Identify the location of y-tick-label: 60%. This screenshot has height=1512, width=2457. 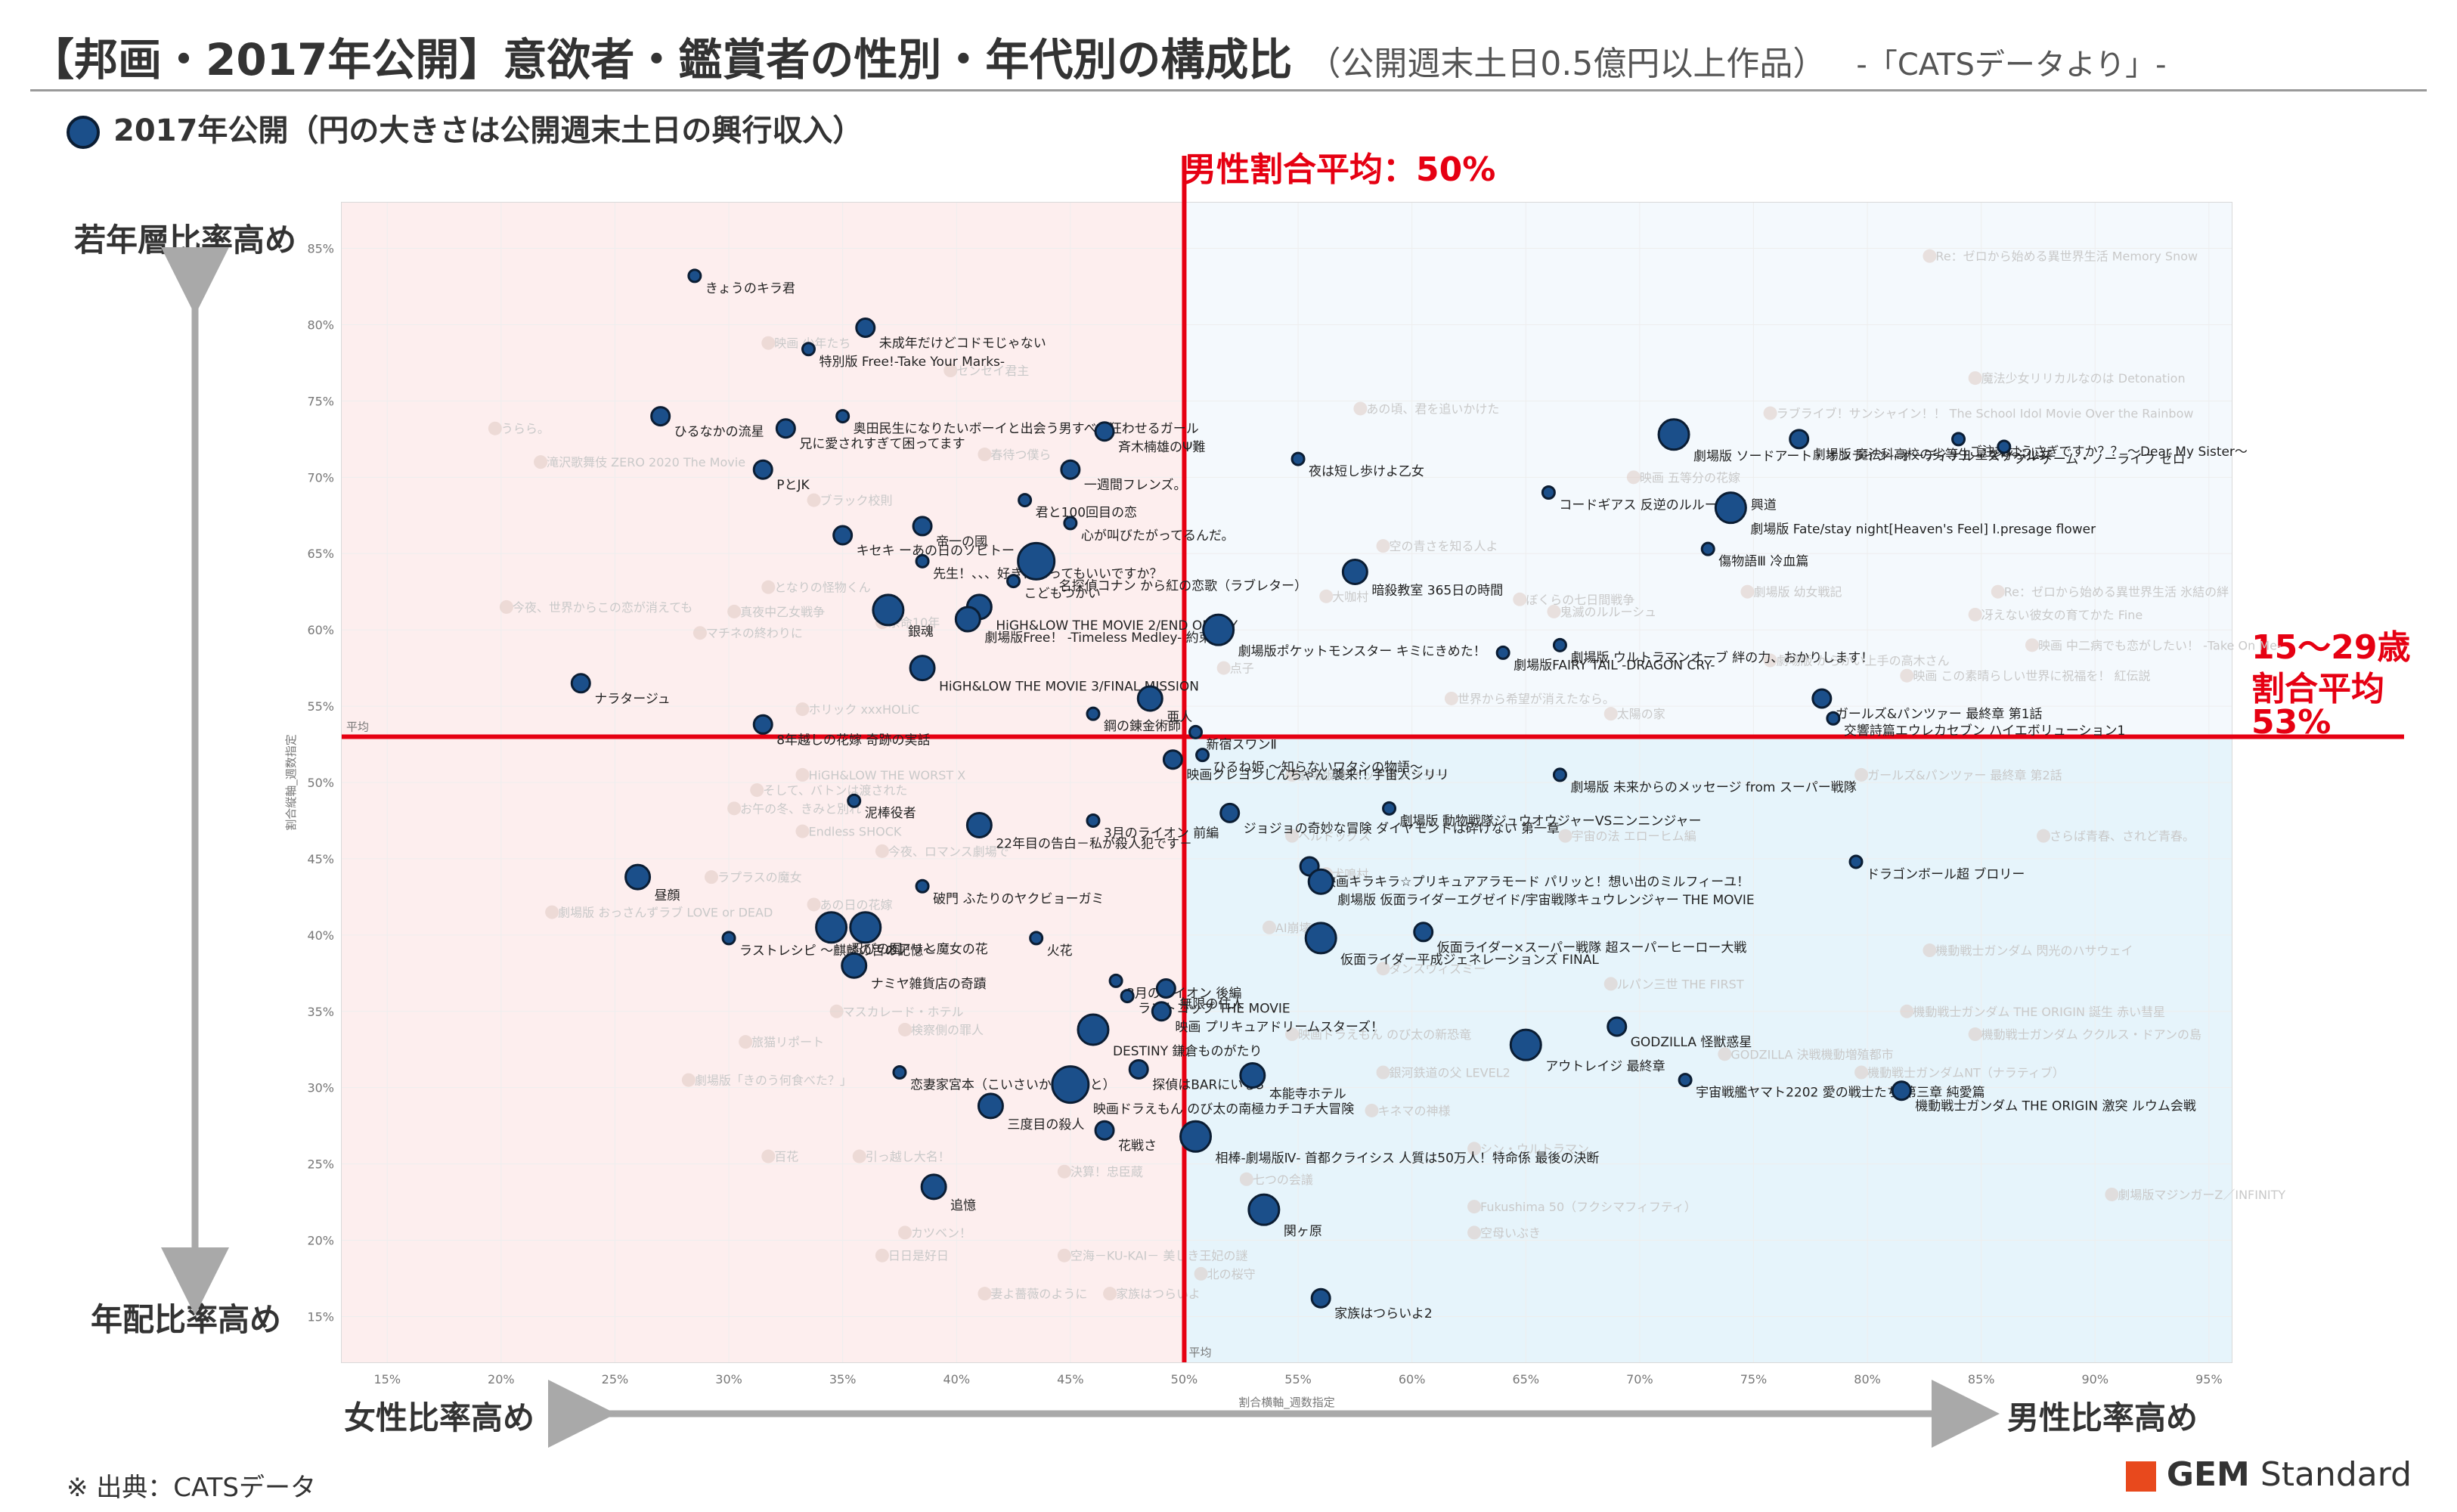
(320, 630).